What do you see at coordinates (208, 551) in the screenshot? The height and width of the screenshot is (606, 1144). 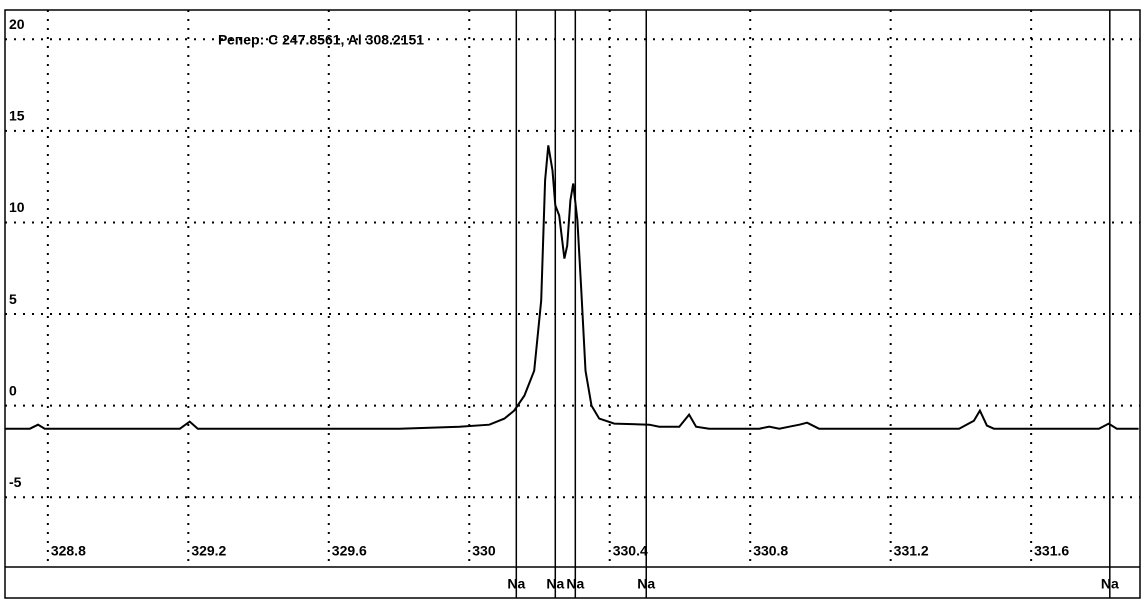 I see `x-tick-label: 329.2` at bounding box center [208, 551].